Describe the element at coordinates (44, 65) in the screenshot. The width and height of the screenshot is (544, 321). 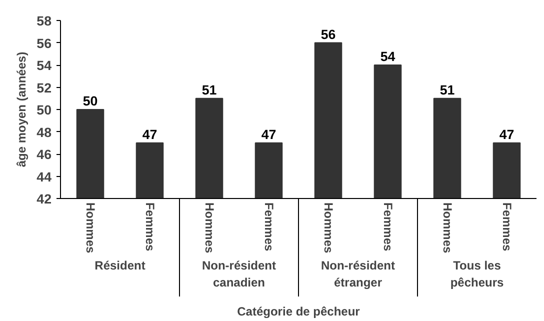
I see `y-tick-label: 54` at that location.